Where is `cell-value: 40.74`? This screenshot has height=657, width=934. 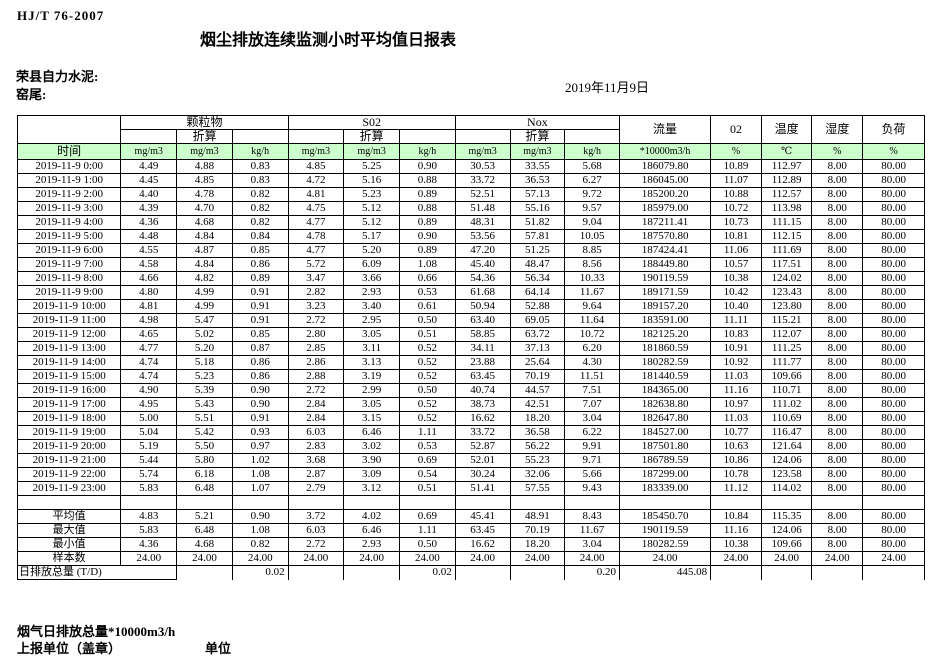 cell-value: 40.74 is located at coordinates (482, 390).